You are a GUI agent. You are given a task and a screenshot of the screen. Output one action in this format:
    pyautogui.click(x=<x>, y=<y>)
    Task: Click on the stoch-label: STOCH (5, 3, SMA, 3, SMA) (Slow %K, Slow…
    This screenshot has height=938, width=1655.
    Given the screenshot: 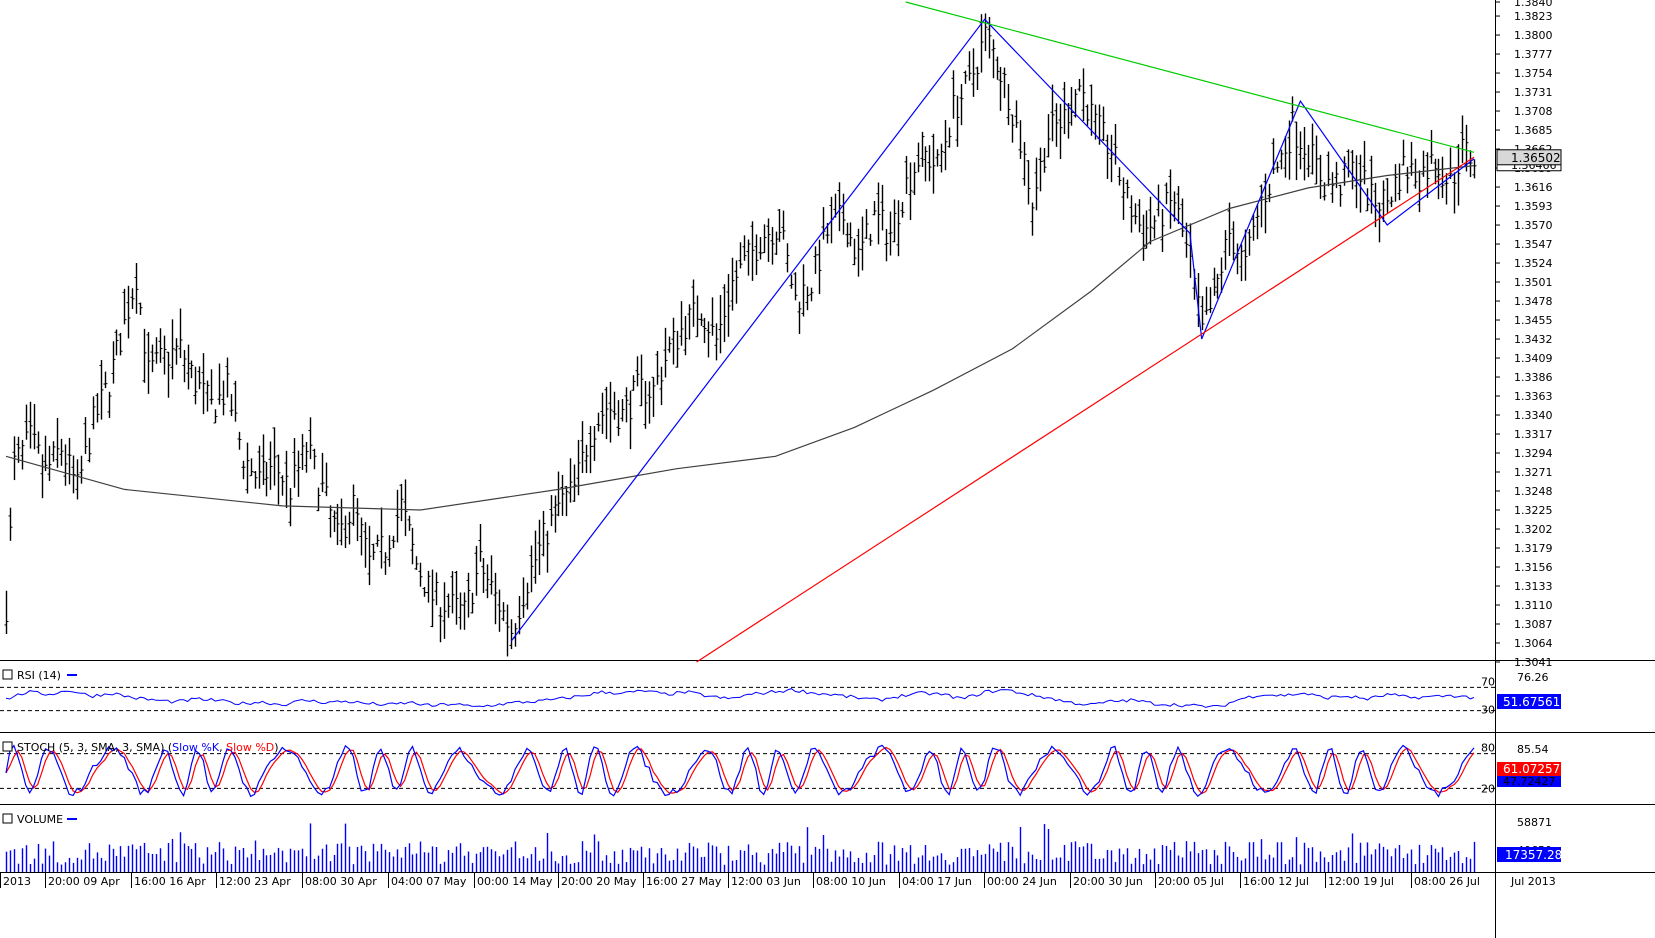 What is the action you would take?
    pyautogui.click(x=148, y=747)
    